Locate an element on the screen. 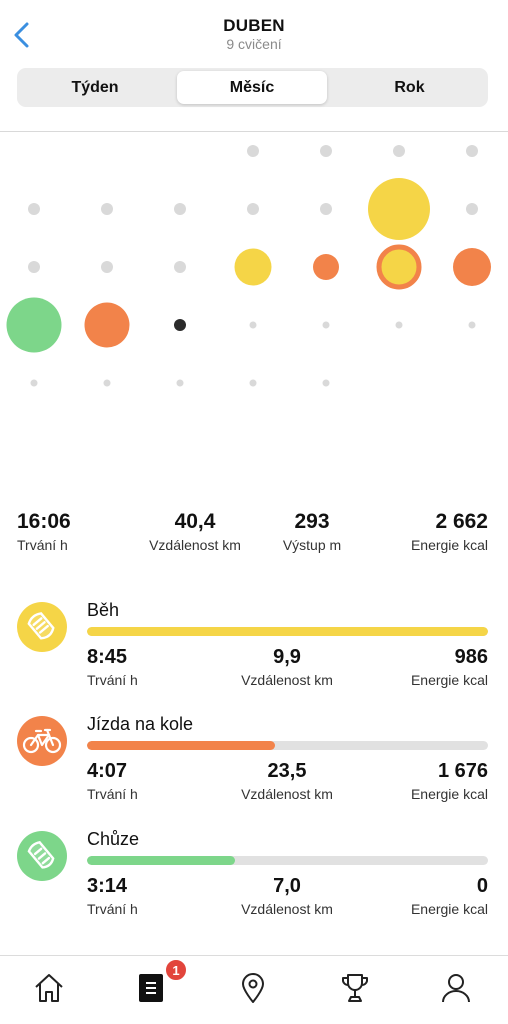 This screenshot has height=1024, width=508. chevron-left-icon is located at coordinates (21, 35).